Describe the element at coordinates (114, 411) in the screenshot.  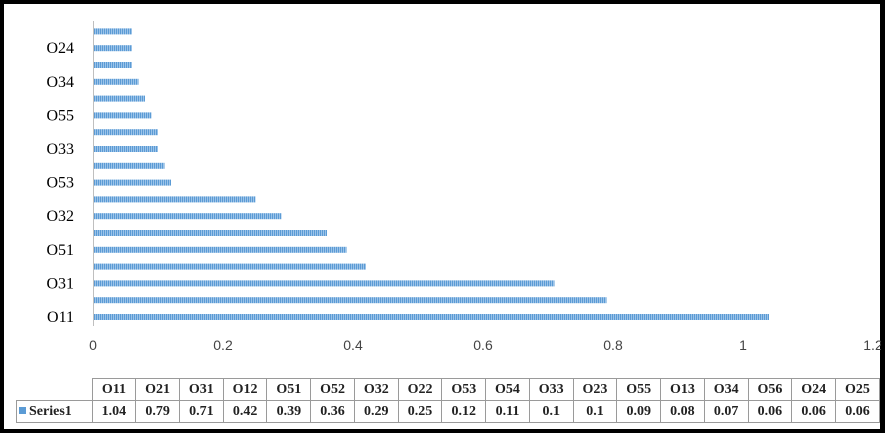
I see `table-value-O11: 1.04` at that location.